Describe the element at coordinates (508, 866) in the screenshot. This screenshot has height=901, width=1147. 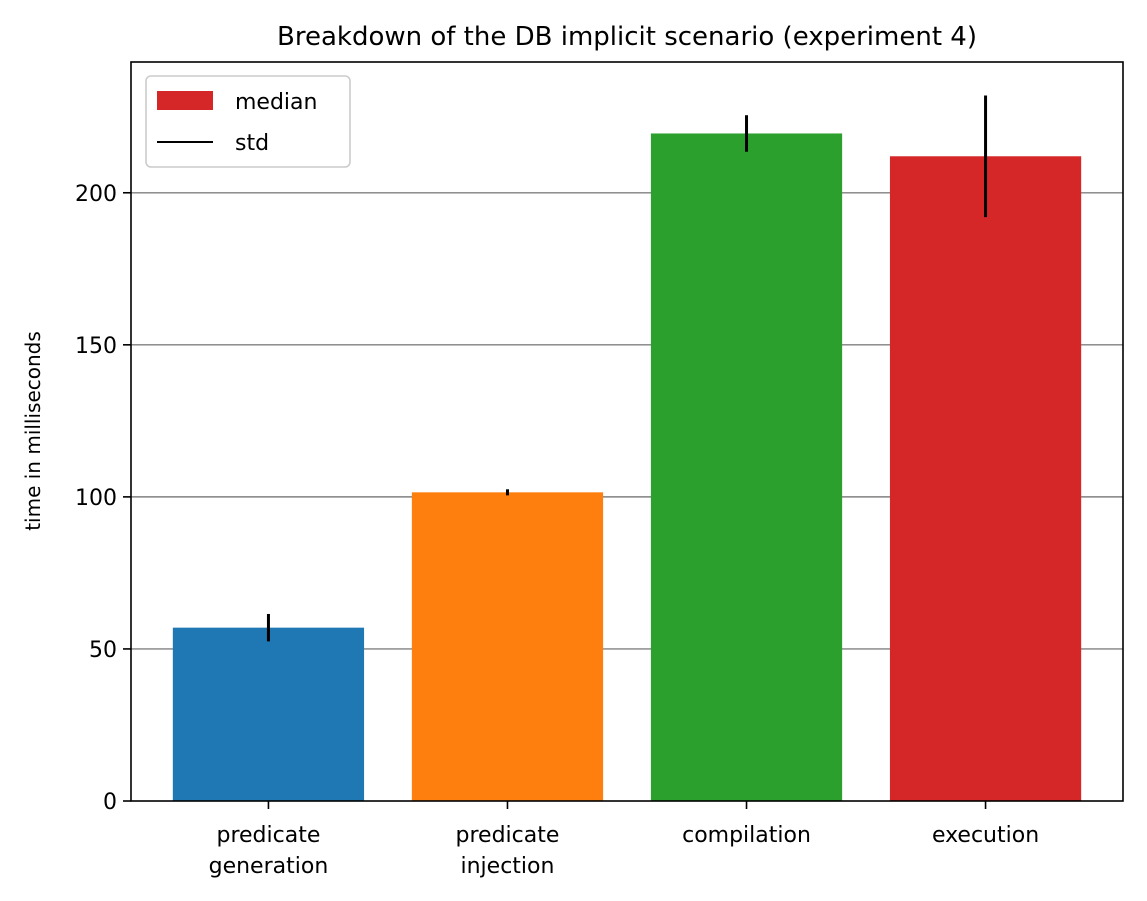
I see `x-tick-label: injection` at that location.